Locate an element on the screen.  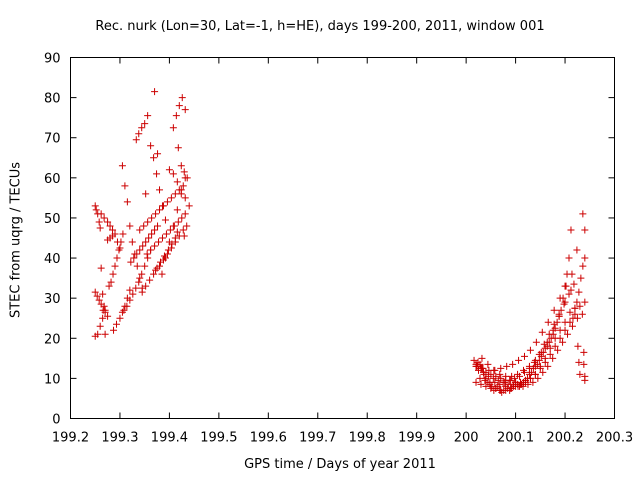
x-tick-label: 199.9 is located at coordinates (416, 438).